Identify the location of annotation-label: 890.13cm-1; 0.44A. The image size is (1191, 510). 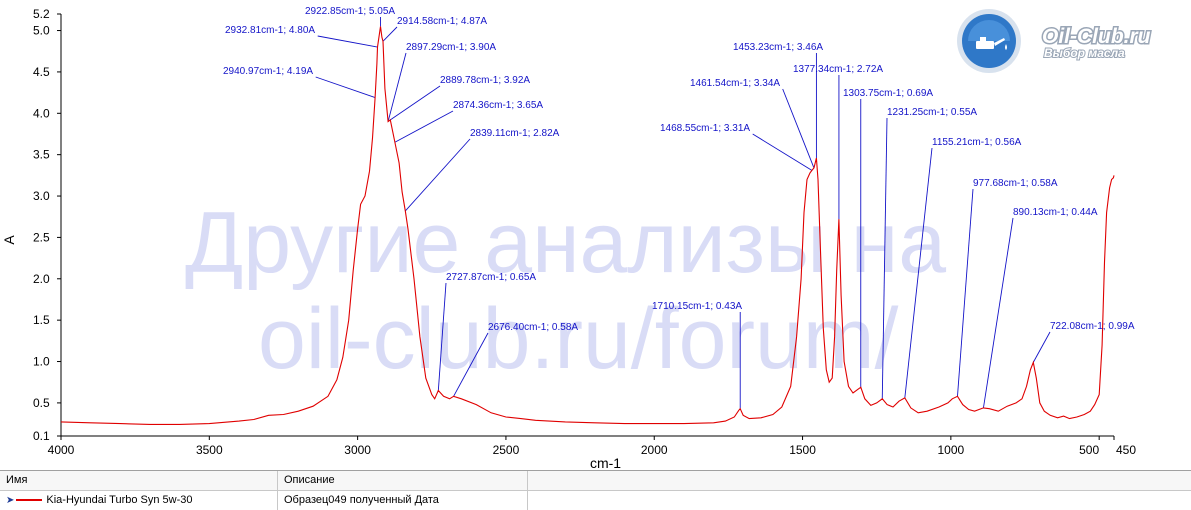
(1055, 212).